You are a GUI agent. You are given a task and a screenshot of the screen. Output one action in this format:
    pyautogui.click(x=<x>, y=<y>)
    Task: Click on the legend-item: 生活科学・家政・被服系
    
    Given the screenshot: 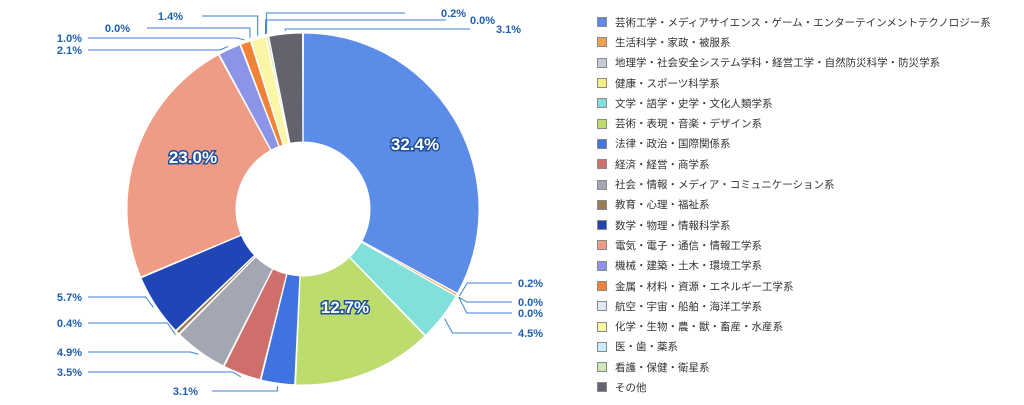 What is the action you would take?
    pyautogui.click(x=807, y=42)
    